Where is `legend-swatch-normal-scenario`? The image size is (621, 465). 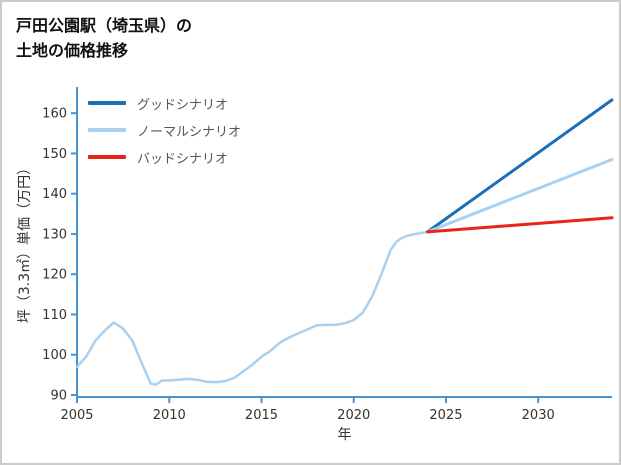
legend-swatch-normal-scenario is located at coordinates (107, 130).